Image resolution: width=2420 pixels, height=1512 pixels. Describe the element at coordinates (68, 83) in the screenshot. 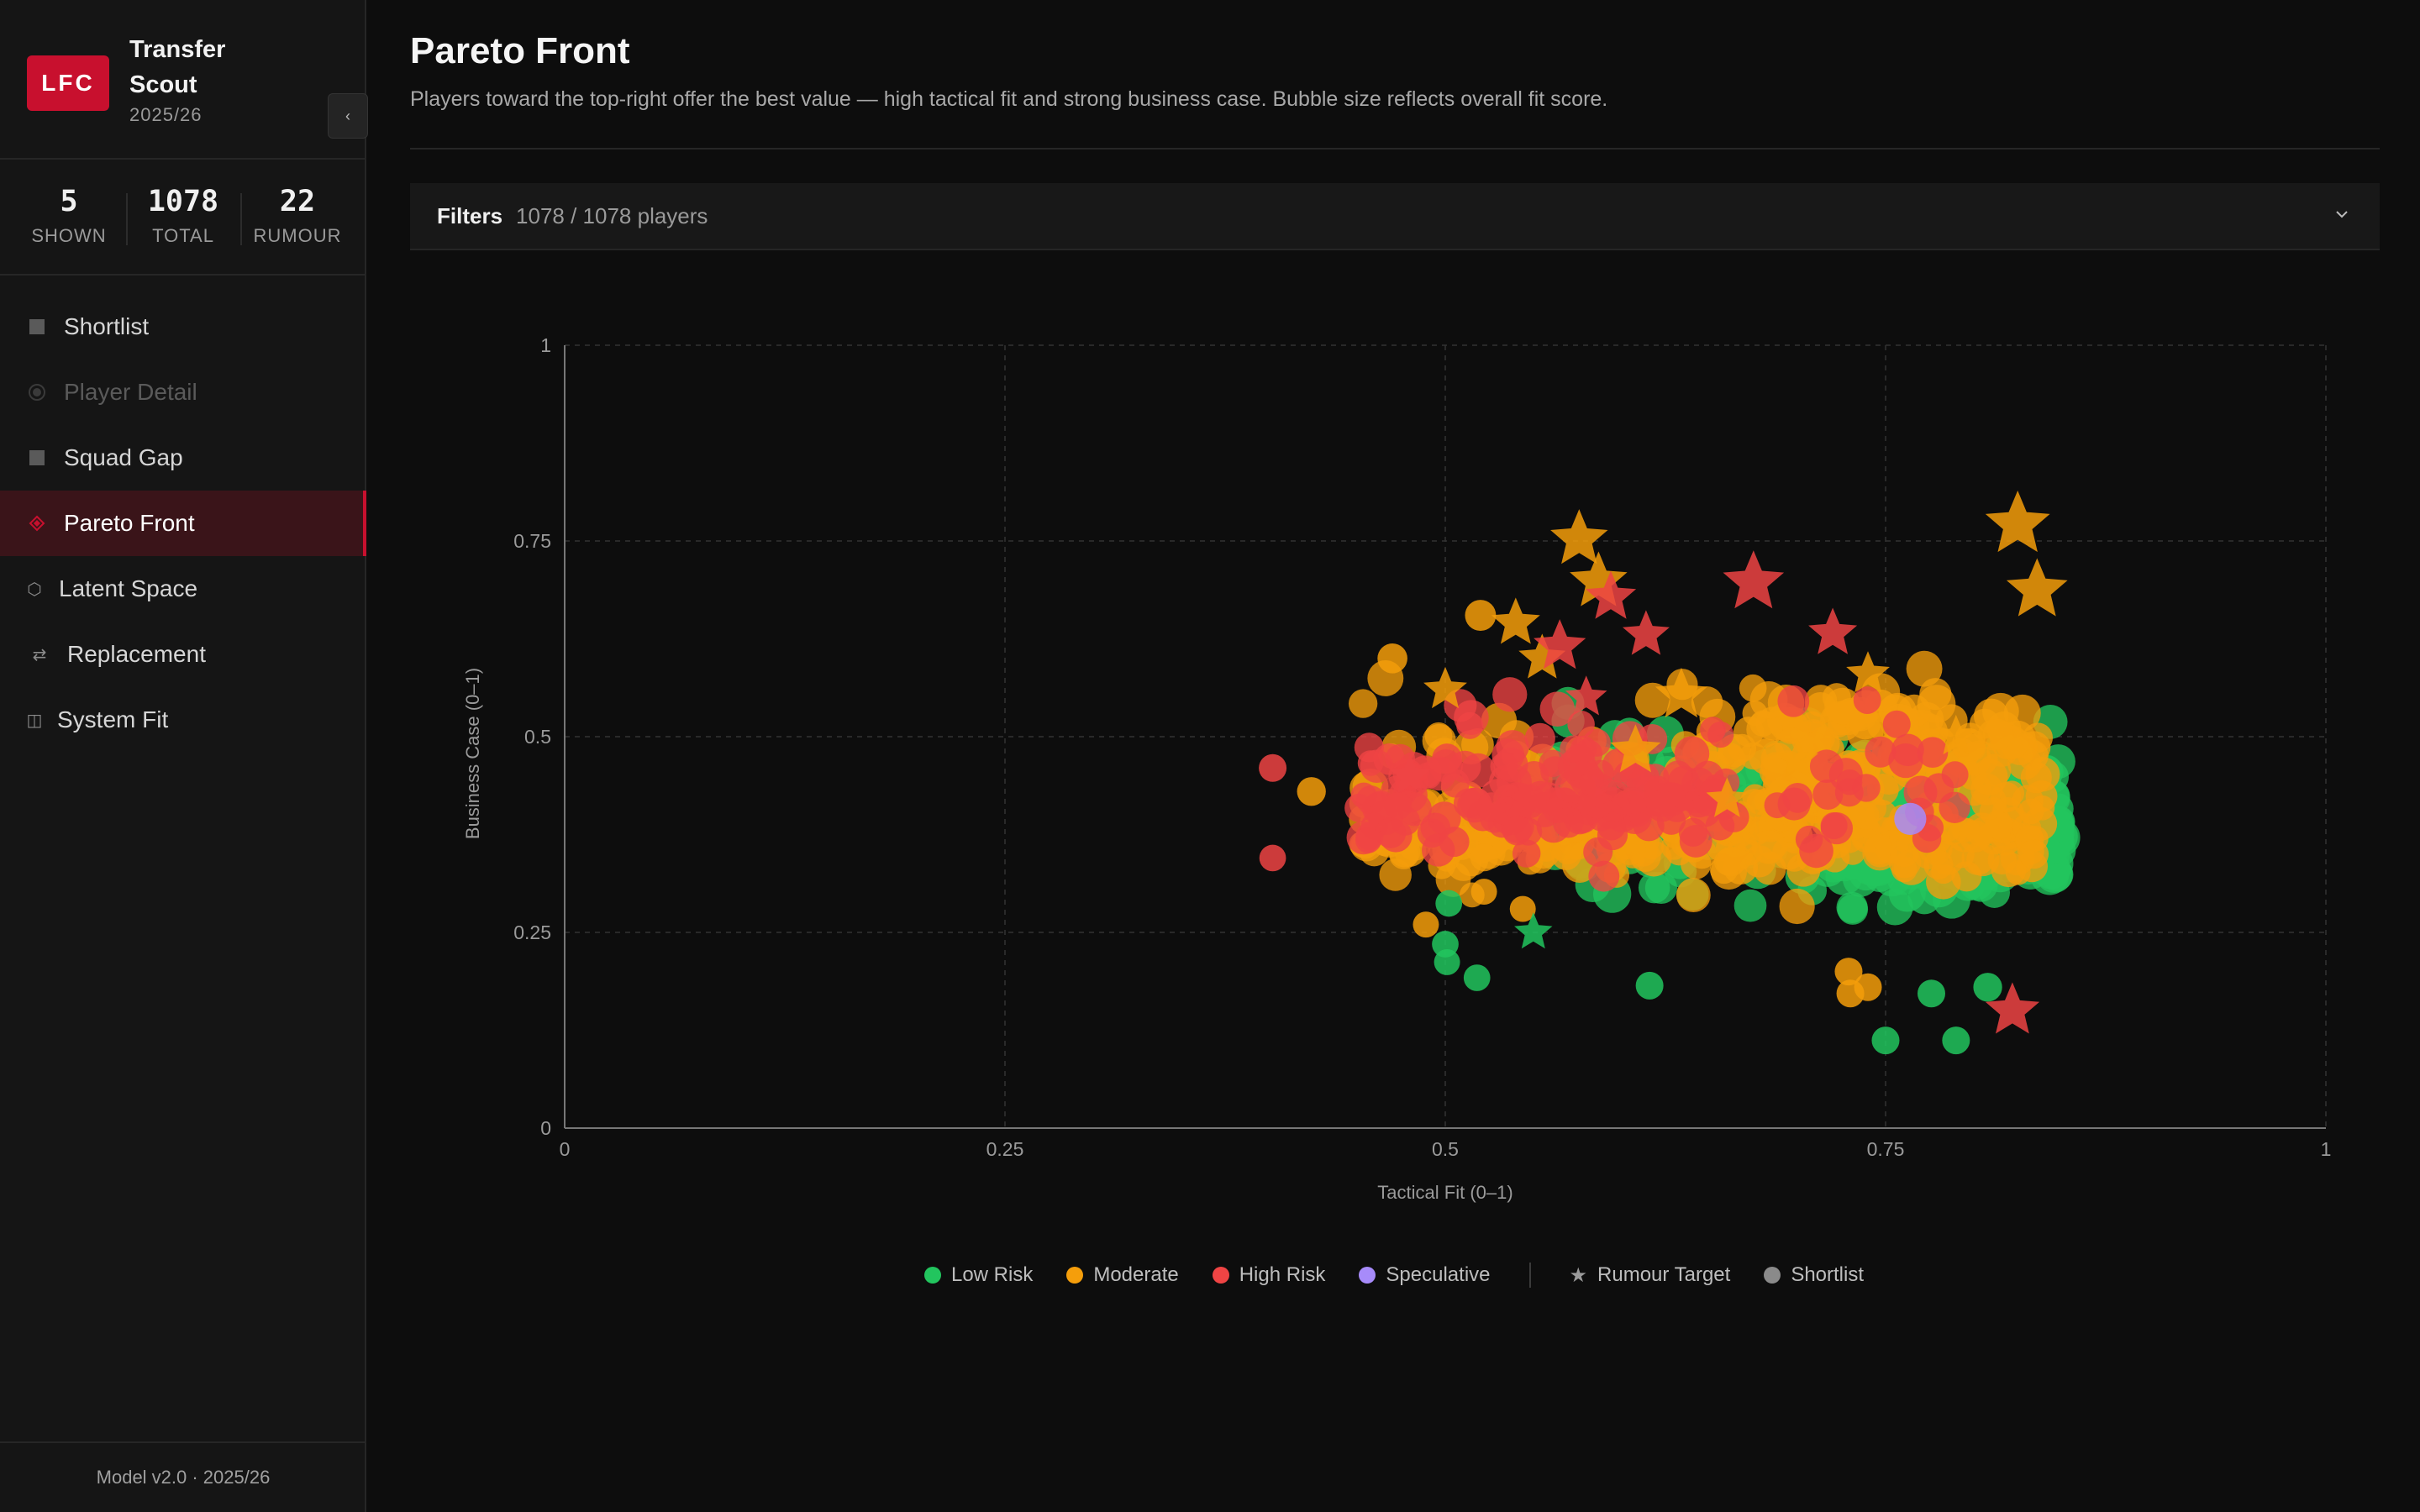

I see `lfc-logo: LFC` at that location.